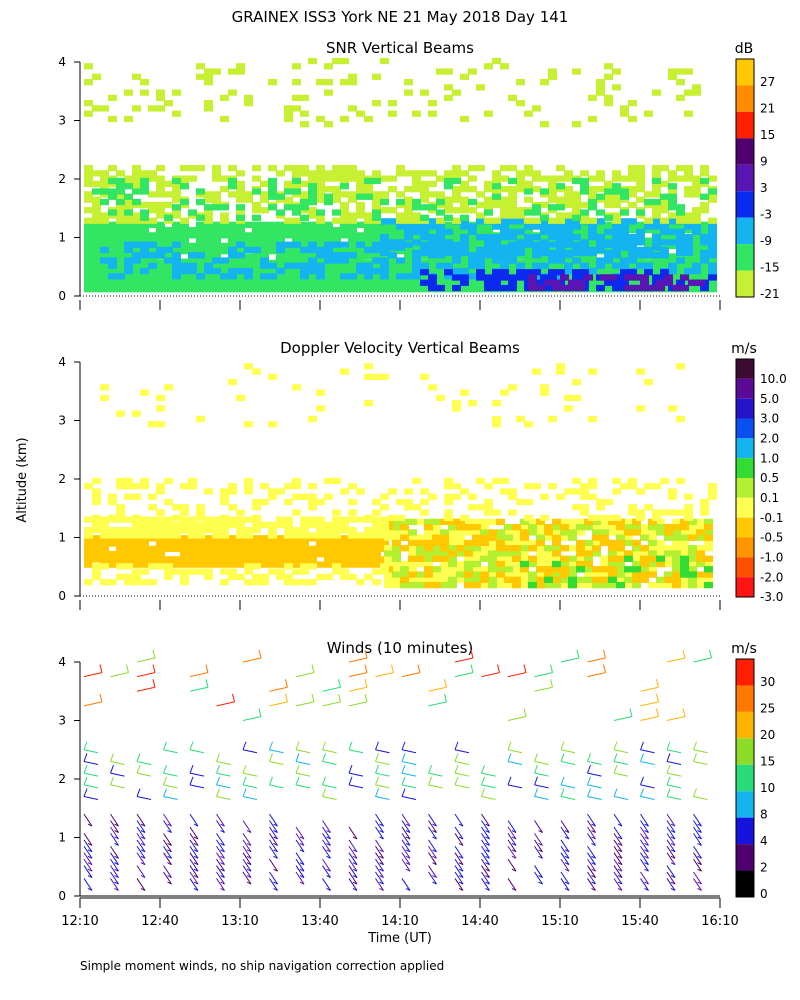 The width and height of the screenshot is (800, 1000). Describe the element at coordinates (764, 814) in the screenshot. I see `winds-colorbar-label: 8` at that location.